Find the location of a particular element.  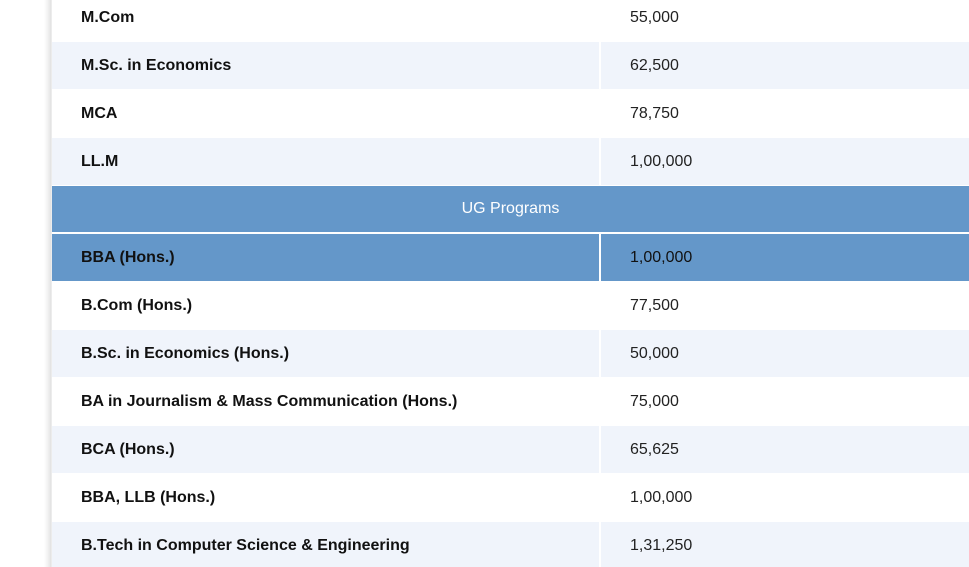

program-name: BBA, LLB (Hons.) is located at coordinates (326, 497).